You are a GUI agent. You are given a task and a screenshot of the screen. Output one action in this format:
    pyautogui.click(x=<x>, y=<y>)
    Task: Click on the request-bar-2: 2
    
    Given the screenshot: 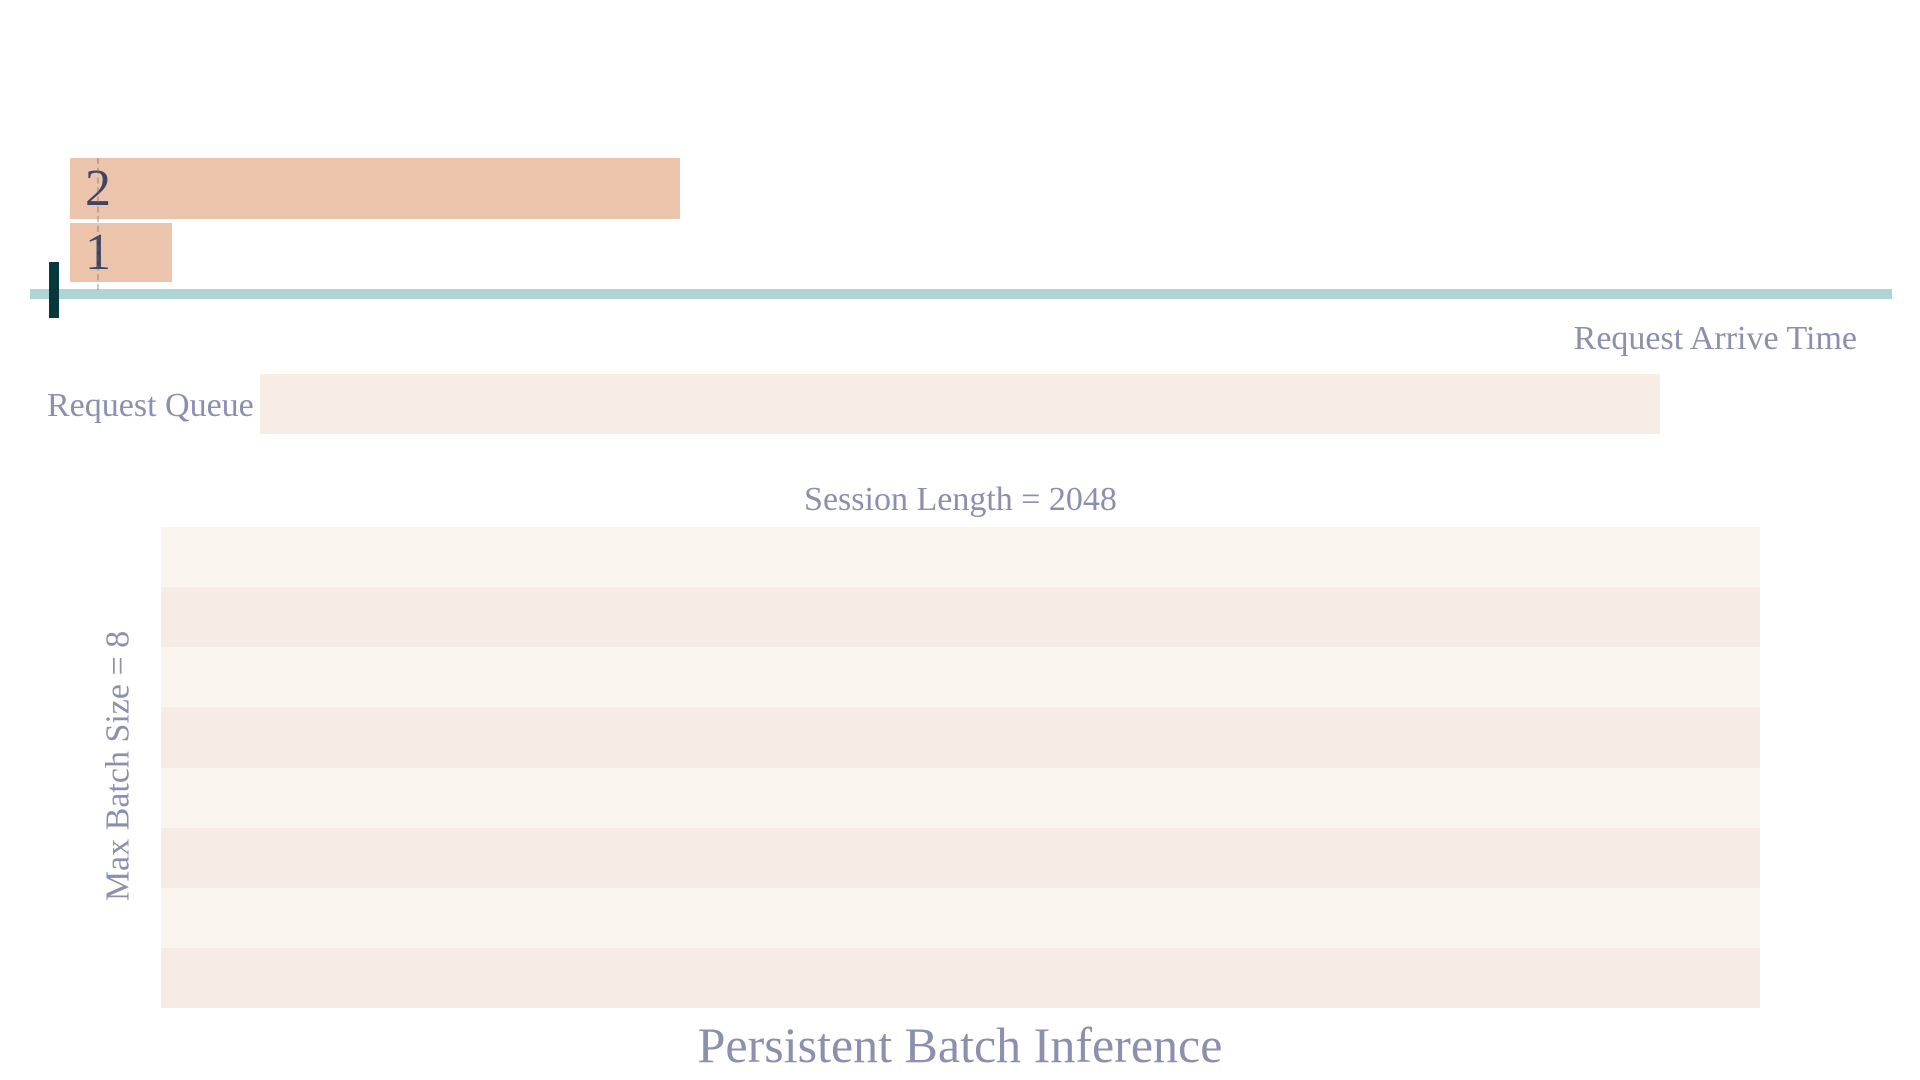 What is the action you would take?
    pyautogui.click(x=375, y=188)
    